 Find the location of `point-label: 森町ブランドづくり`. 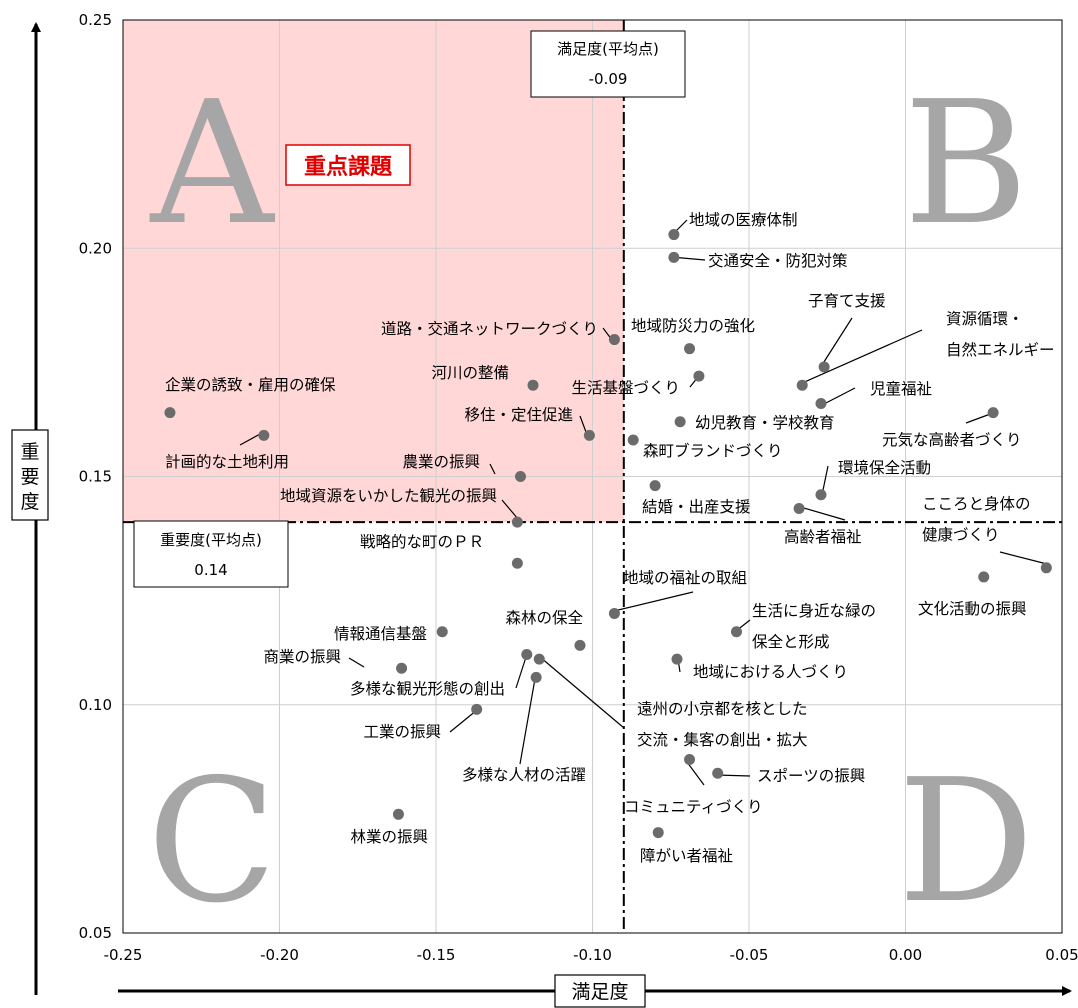

point-label: 森町ブランドづくり is located at coordinates (713, 450).